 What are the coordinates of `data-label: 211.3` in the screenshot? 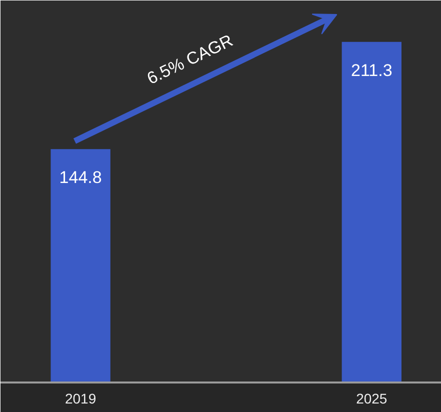 It's located at (371, 70).